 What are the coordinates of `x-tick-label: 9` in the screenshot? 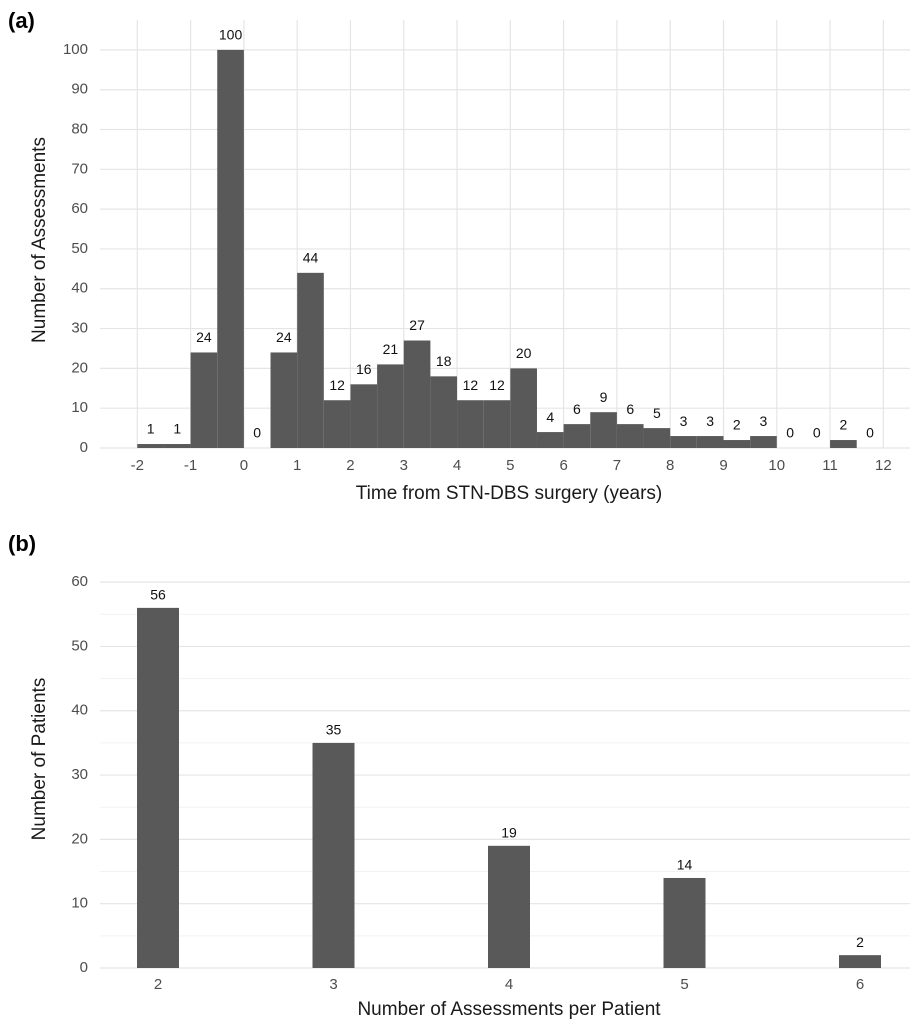 It's located at (723, 465).